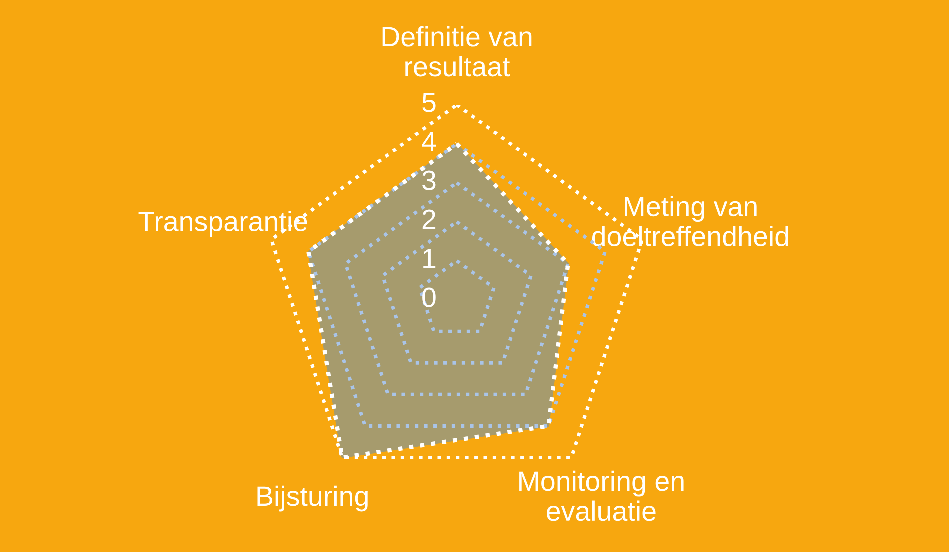 The width and height of the screenshot is (949, 552). Describe the element at coordinates (313, 499) in the screenshot. I see `spoke-label: Bijsturing` at that location.